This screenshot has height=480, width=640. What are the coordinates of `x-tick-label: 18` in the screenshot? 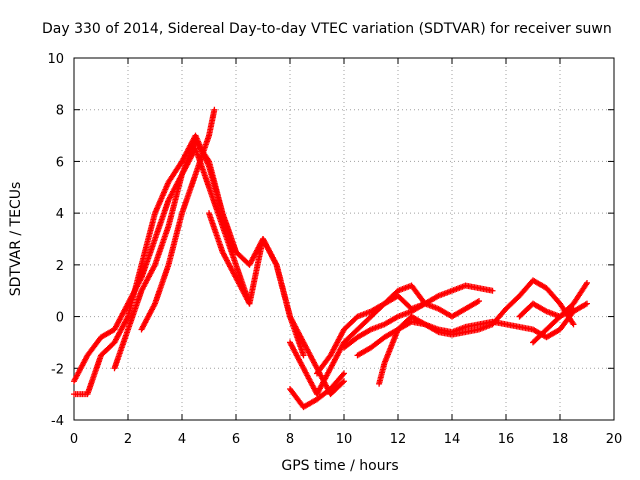 It's located at (560, 439).